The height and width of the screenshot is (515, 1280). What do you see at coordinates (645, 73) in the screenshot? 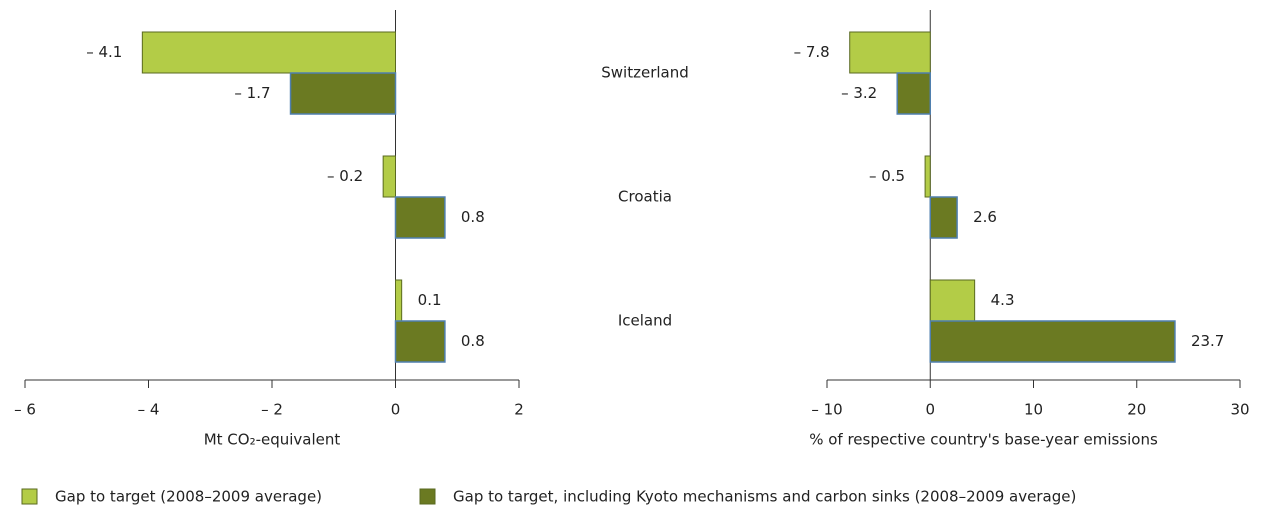
I see `category-label: Switzerland` at bounding box center [645, 73].